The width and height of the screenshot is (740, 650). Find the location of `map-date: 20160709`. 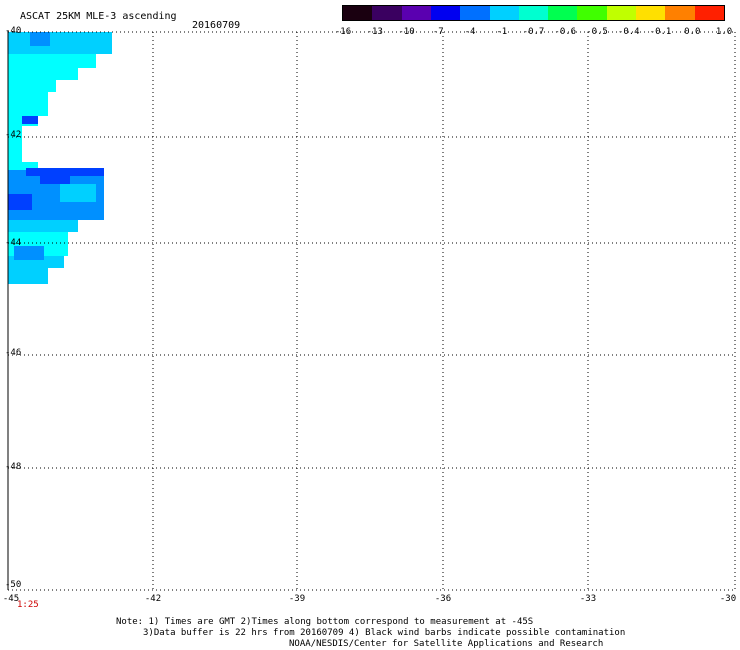

map-date: 20160709 is located at coordinates (216, 25).